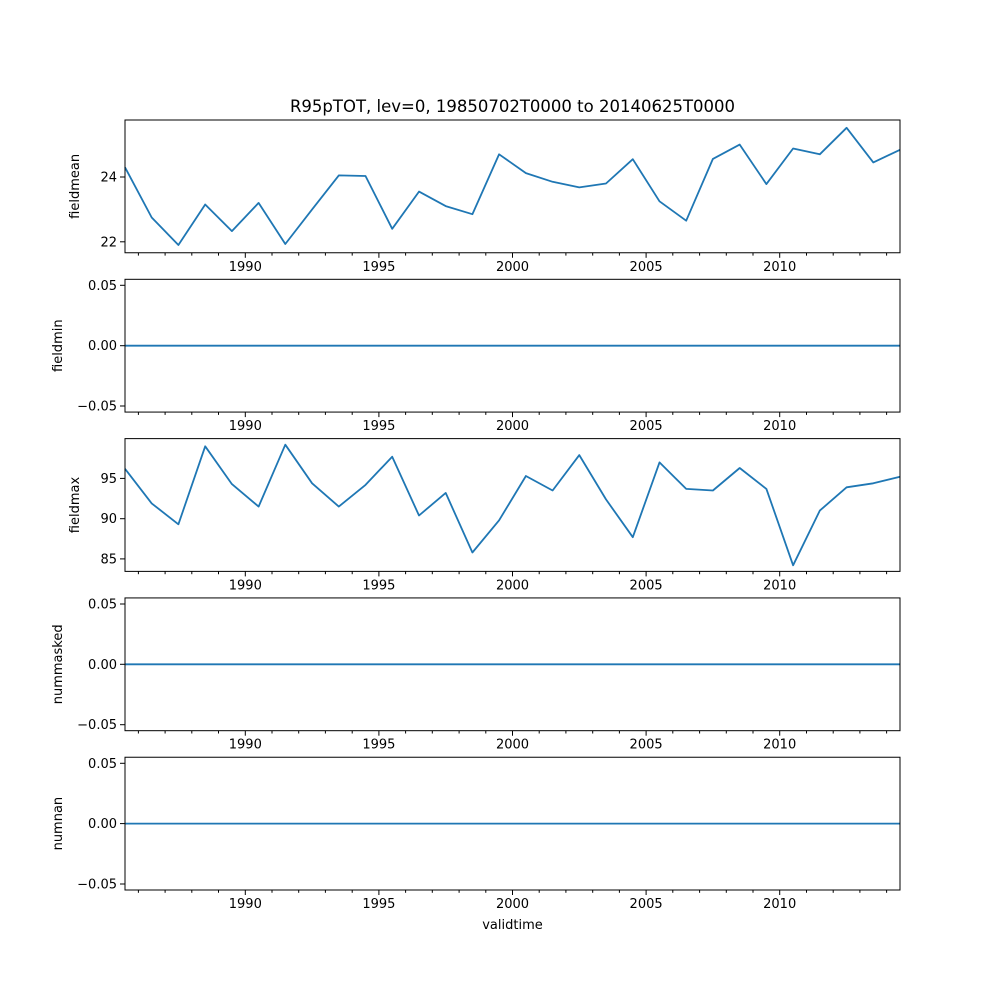  Describe the element at coordinates (58, 664) in the screenshot. I see `nummasked-ylabel: nummasked` at that location.